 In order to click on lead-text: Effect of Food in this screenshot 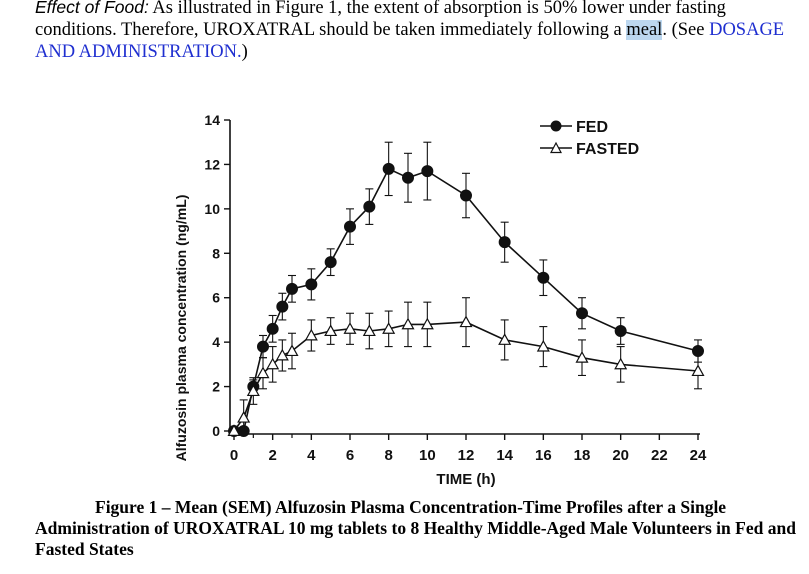, I will do `click(89, 8)`.